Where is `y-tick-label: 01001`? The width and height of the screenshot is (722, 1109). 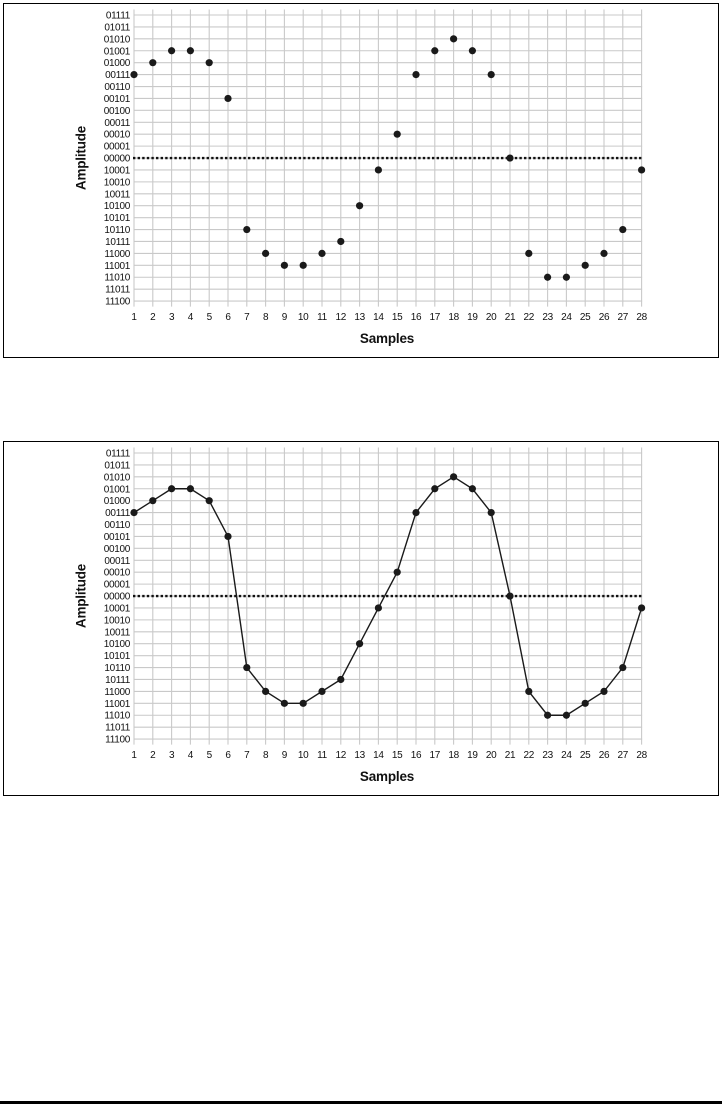
y-tick-label: 01001 is located at coordinates (117, 489).